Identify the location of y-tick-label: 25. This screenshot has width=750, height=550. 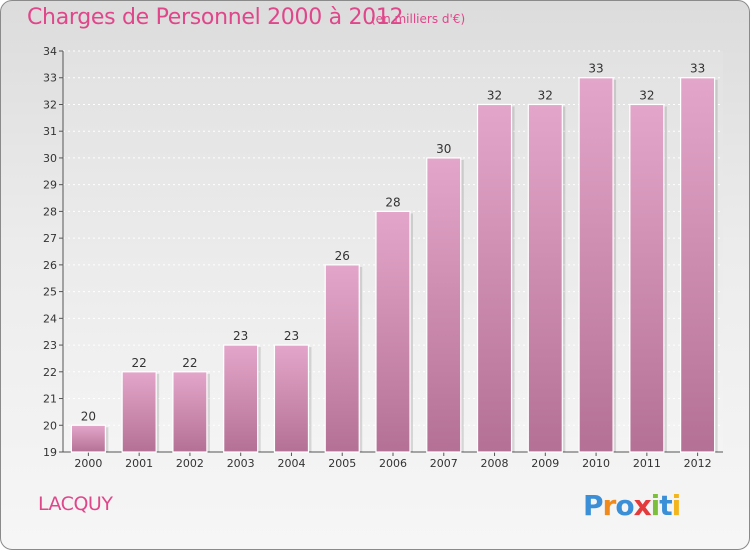
(50, 292).